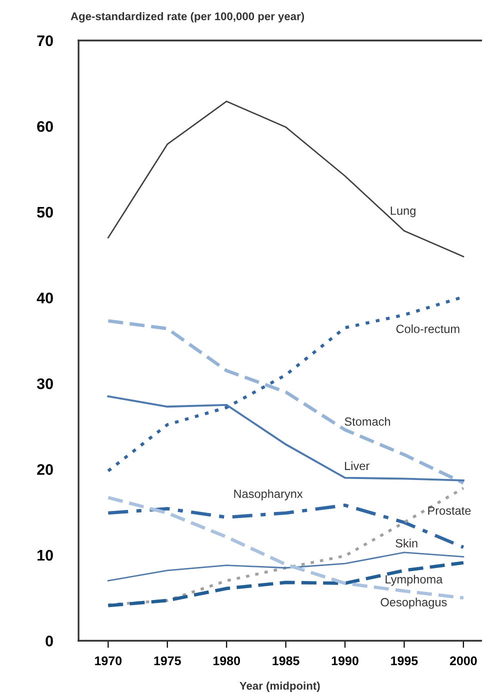 This screenshot has height=698, width=491. I want to click on y-tick-label: 30, so click(44, 384).